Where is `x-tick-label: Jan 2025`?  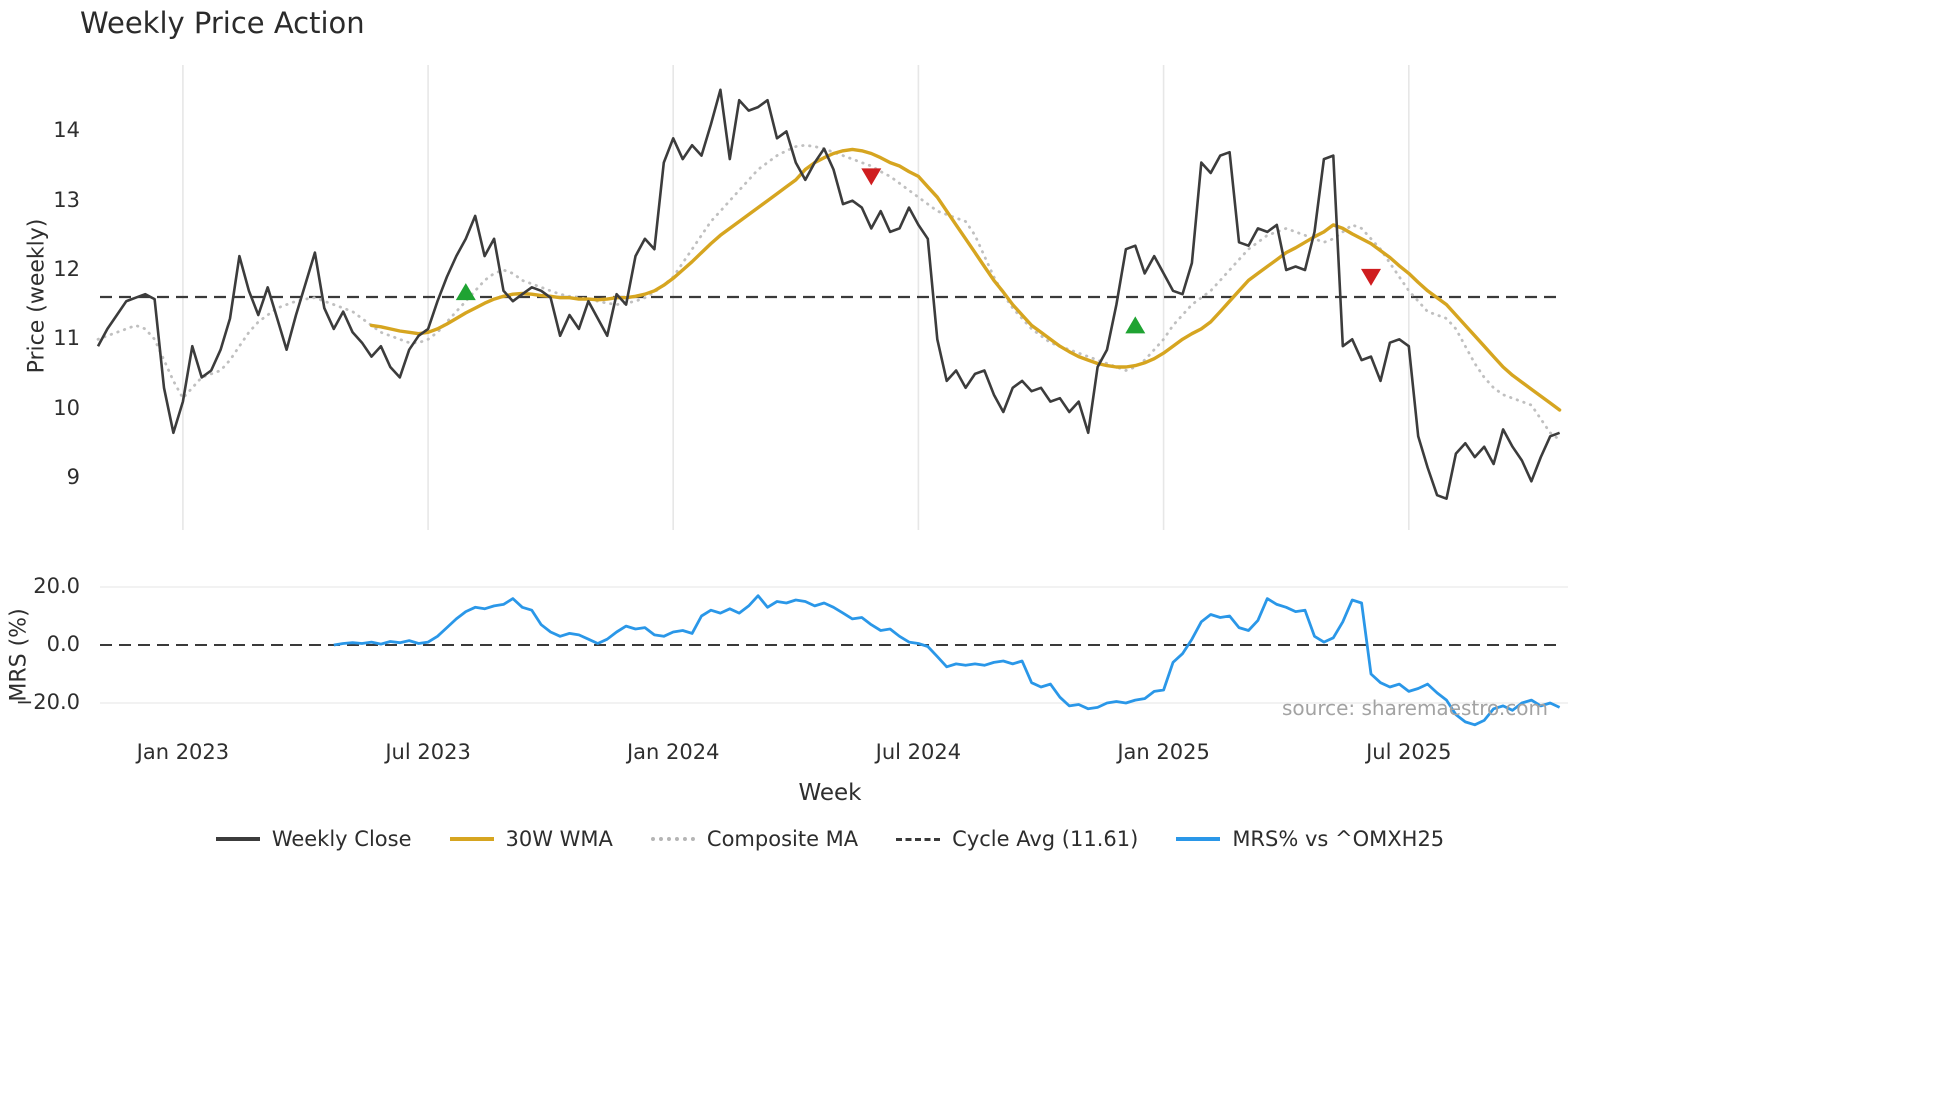 x-tick-label: Jan 2025 is located at coordinates (1163, 752).